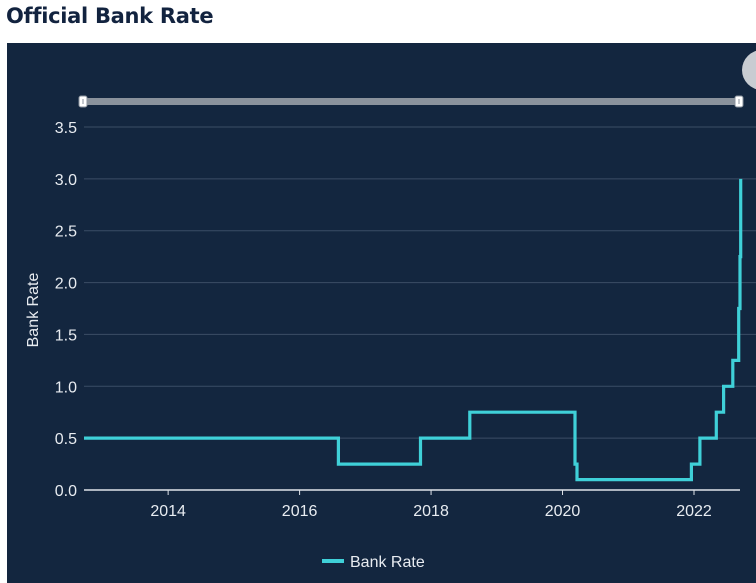  I want to click on x-axis-ticks: 2014 2016 2018 2020 2022, so click(431, 505).